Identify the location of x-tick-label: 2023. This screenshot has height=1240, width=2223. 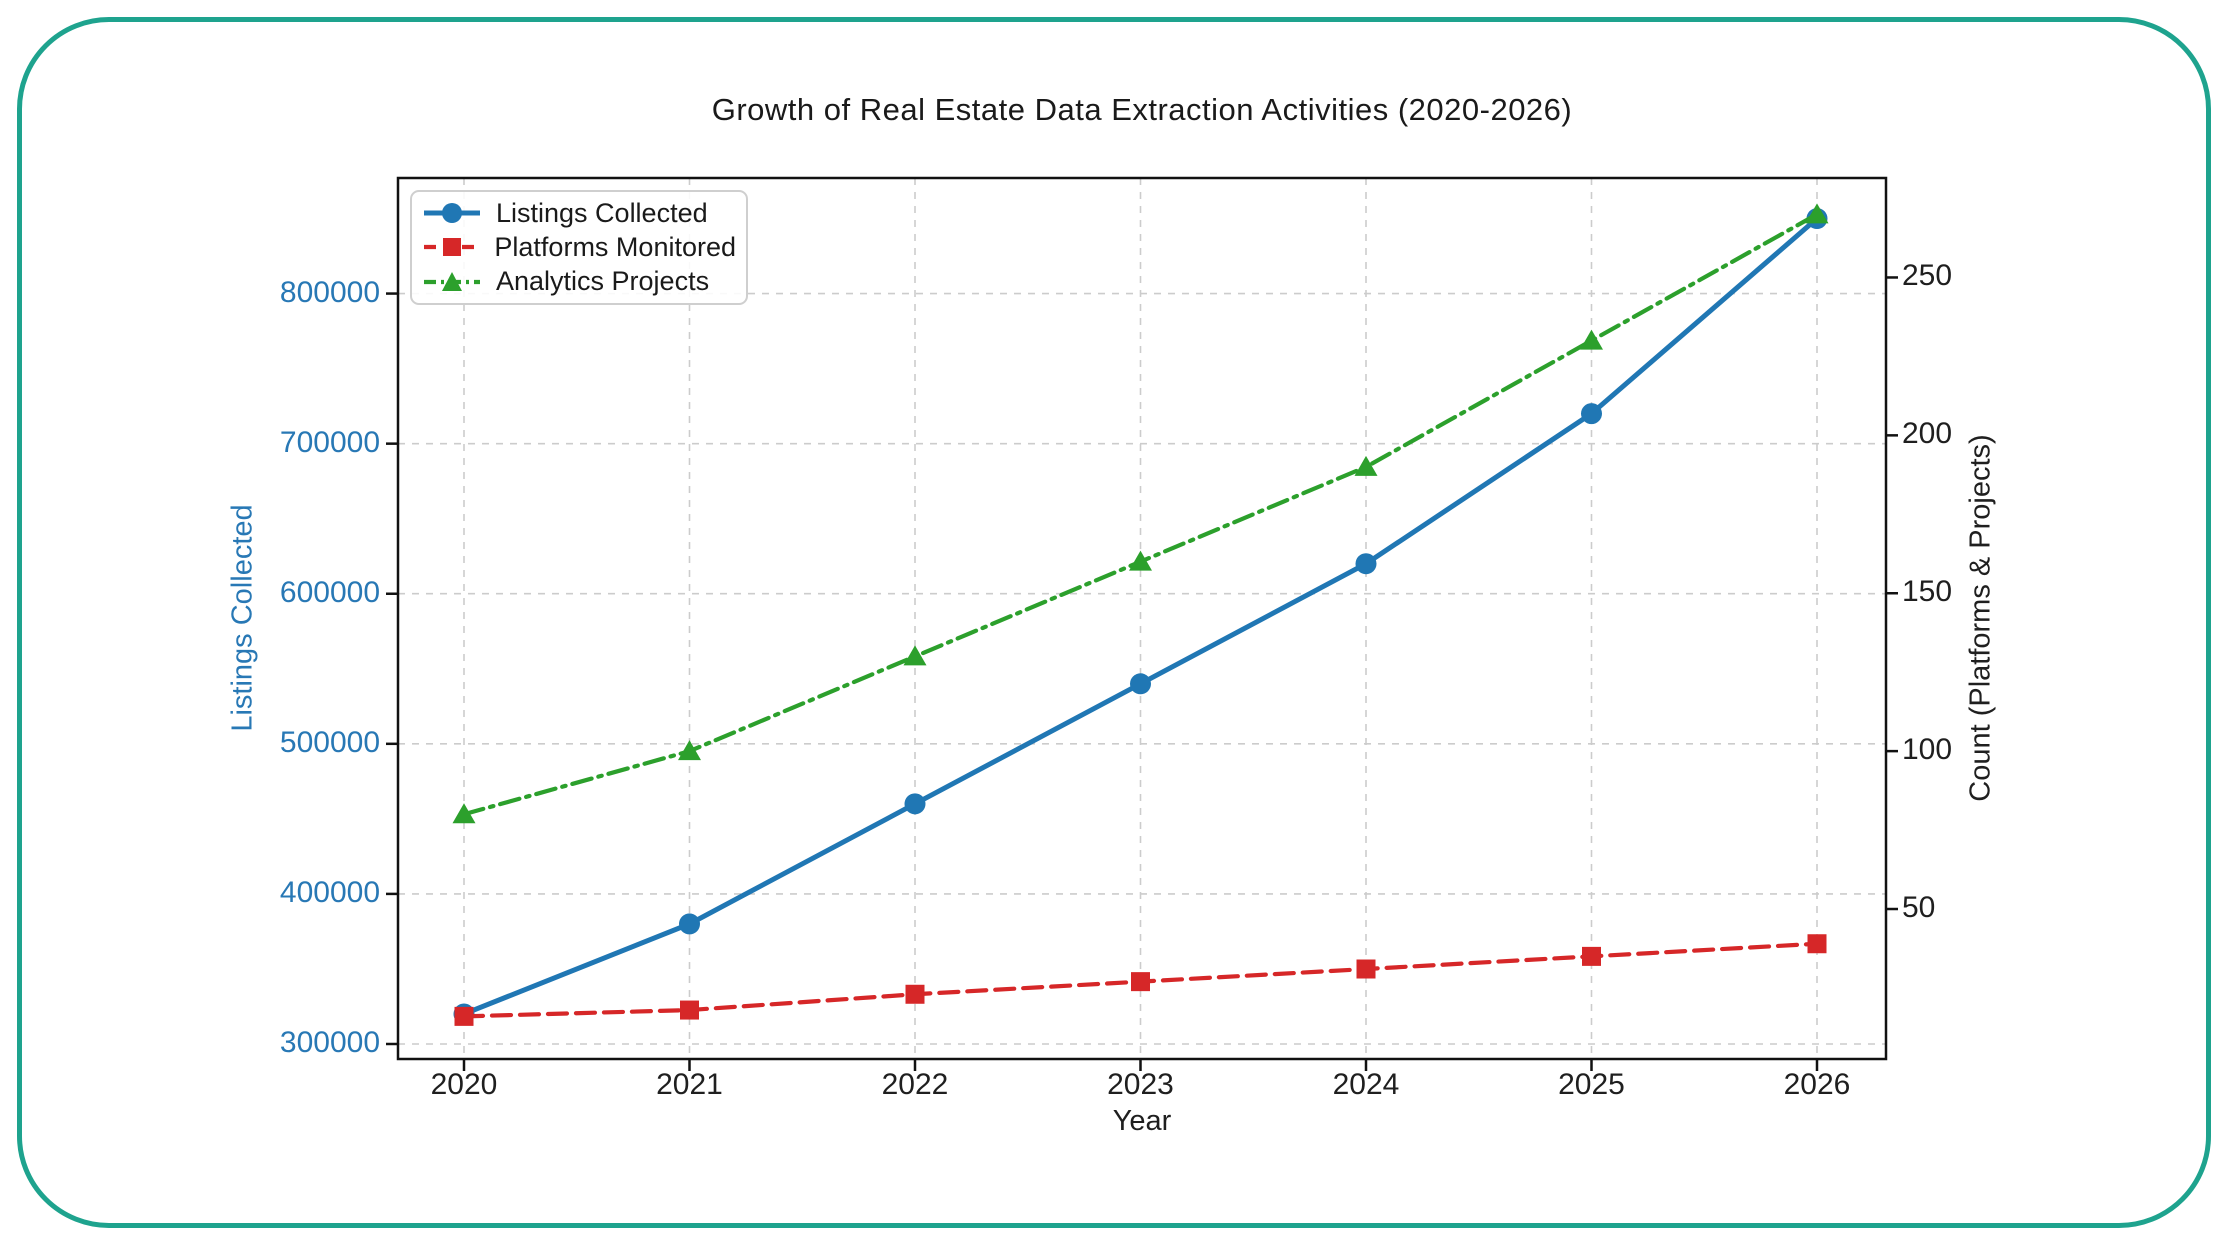
(1140, 1084).